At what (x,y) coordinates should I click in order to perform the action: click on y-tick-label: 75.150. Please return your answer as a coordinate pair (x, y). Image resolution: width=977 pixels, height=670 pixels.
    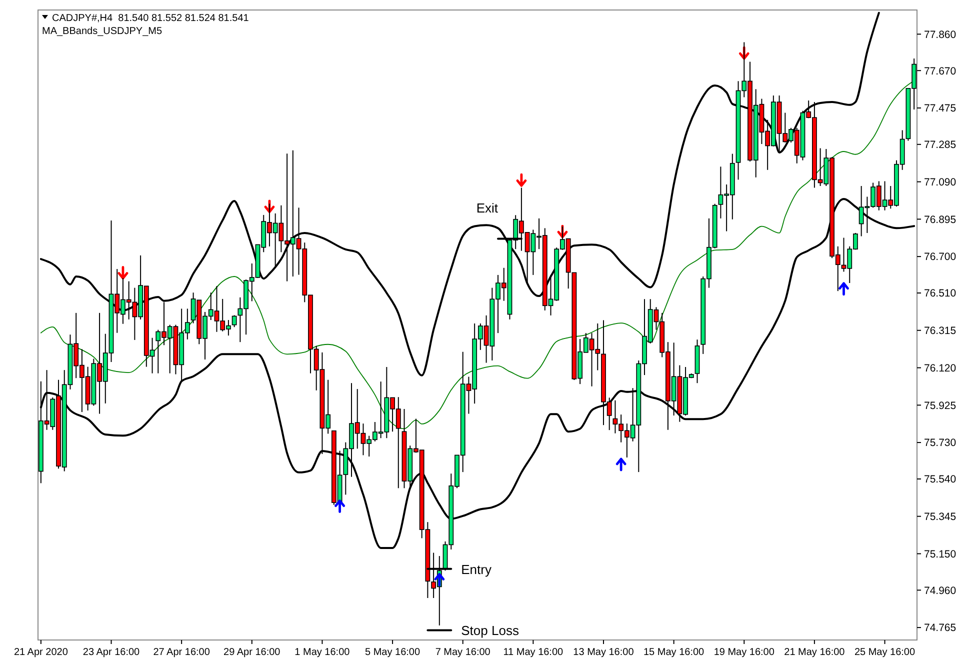
    Looking at the image, I should click on (940, 554).